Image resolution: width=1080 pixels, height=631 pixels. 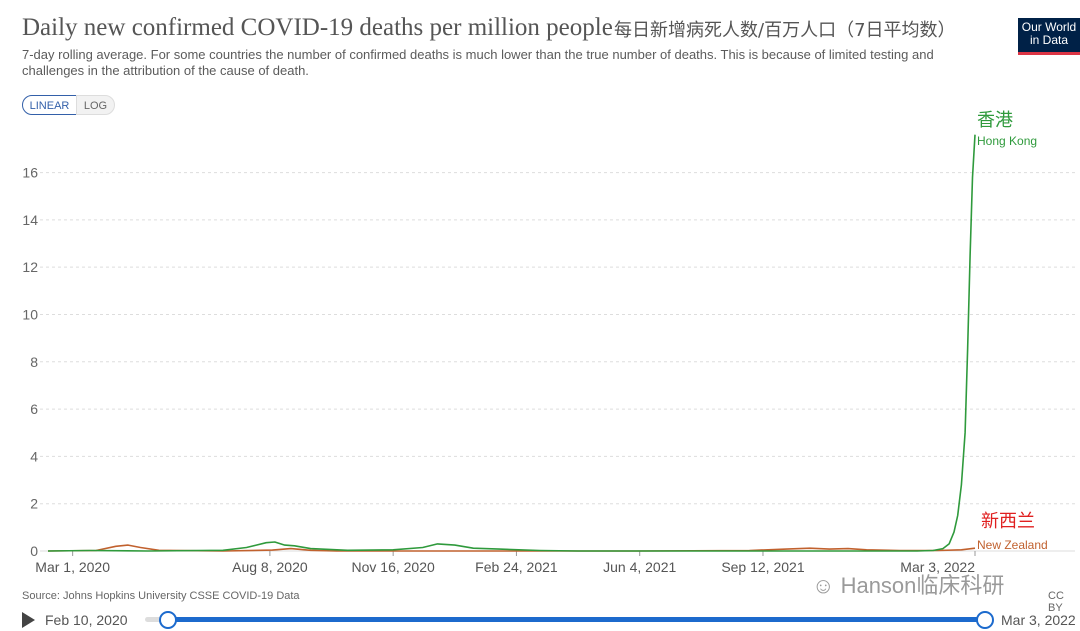 I want to click on y-tick-label: 2, so click(x=34, y=504).